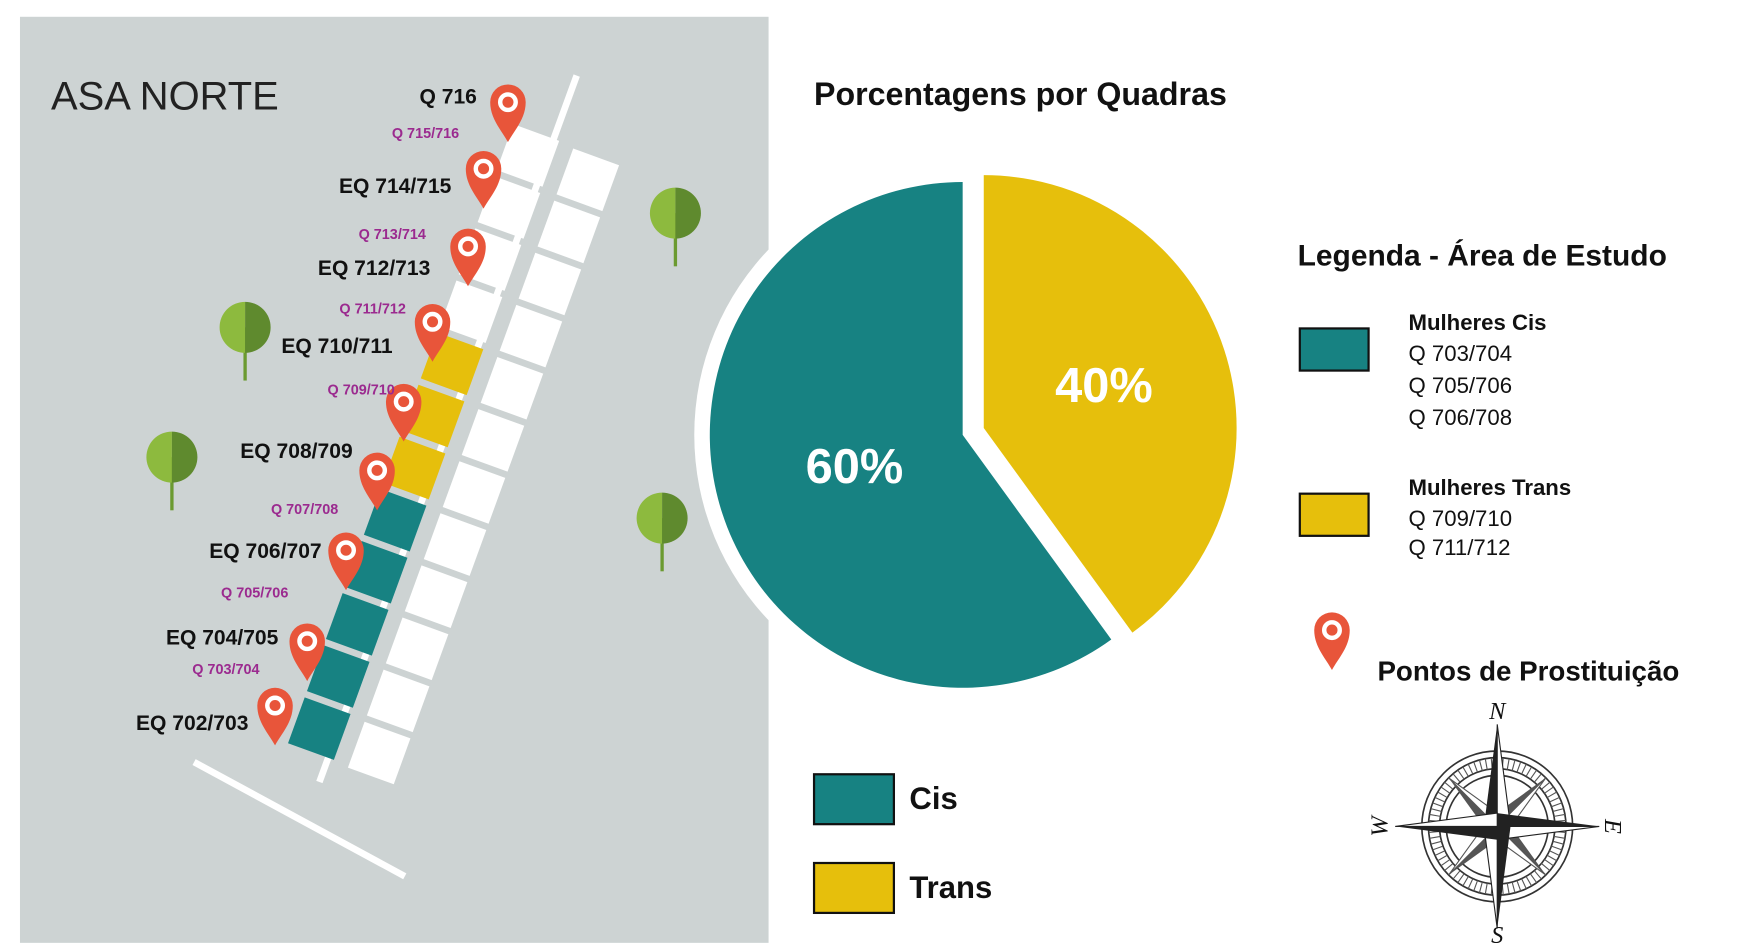 Image resolution: width=1739 pixels, height=943 pixels. I want to click on block-label: EQ 714/715, so click(395, 186).